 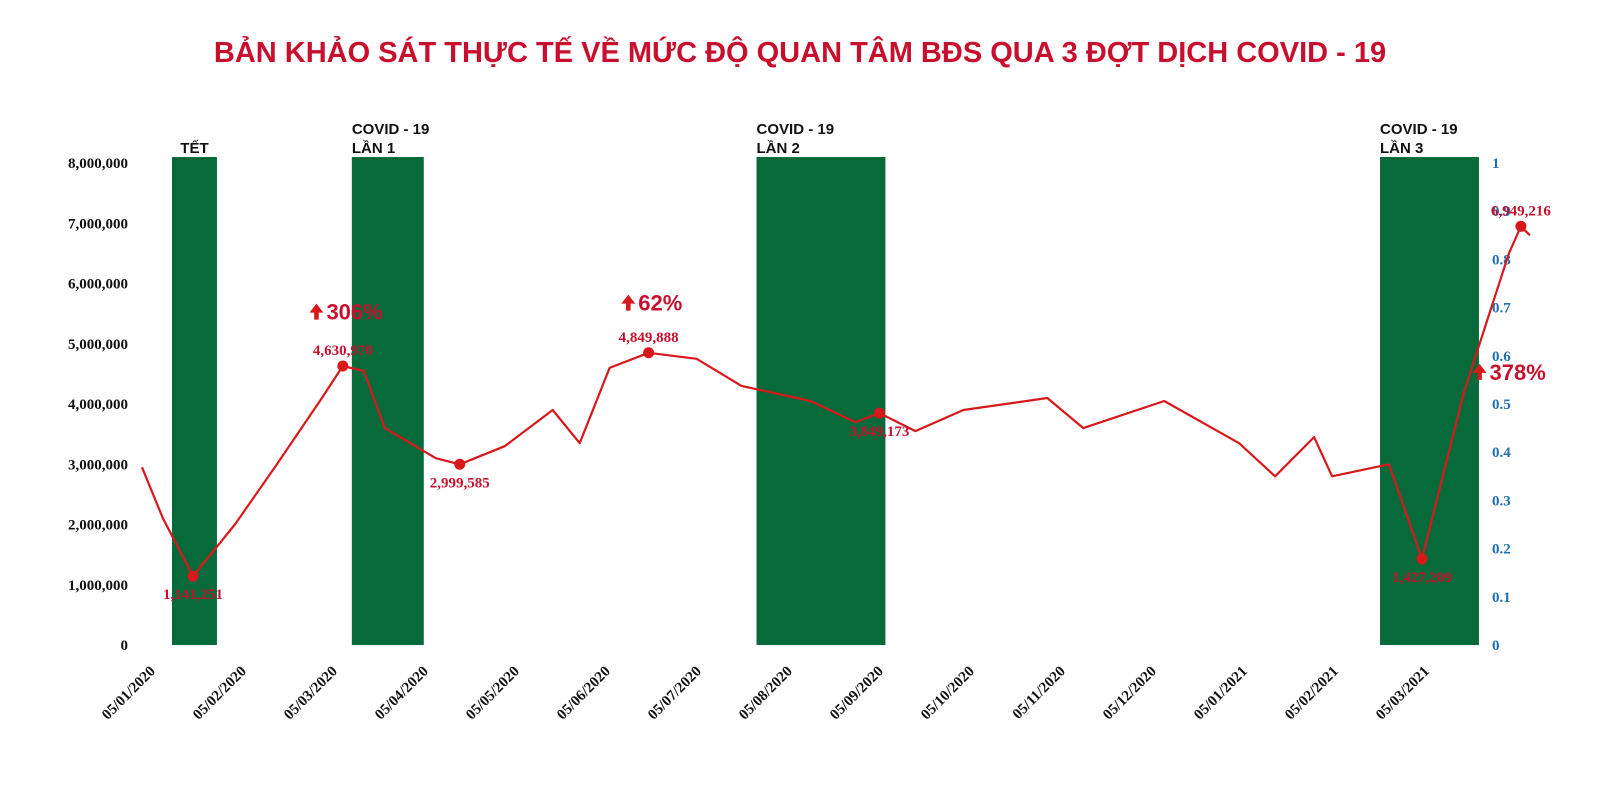 What do you see at coordinates (1312, 694) in the screenshot?
I see `x-tick-label: 05/02/2021` at bounding box center [1312, 694].